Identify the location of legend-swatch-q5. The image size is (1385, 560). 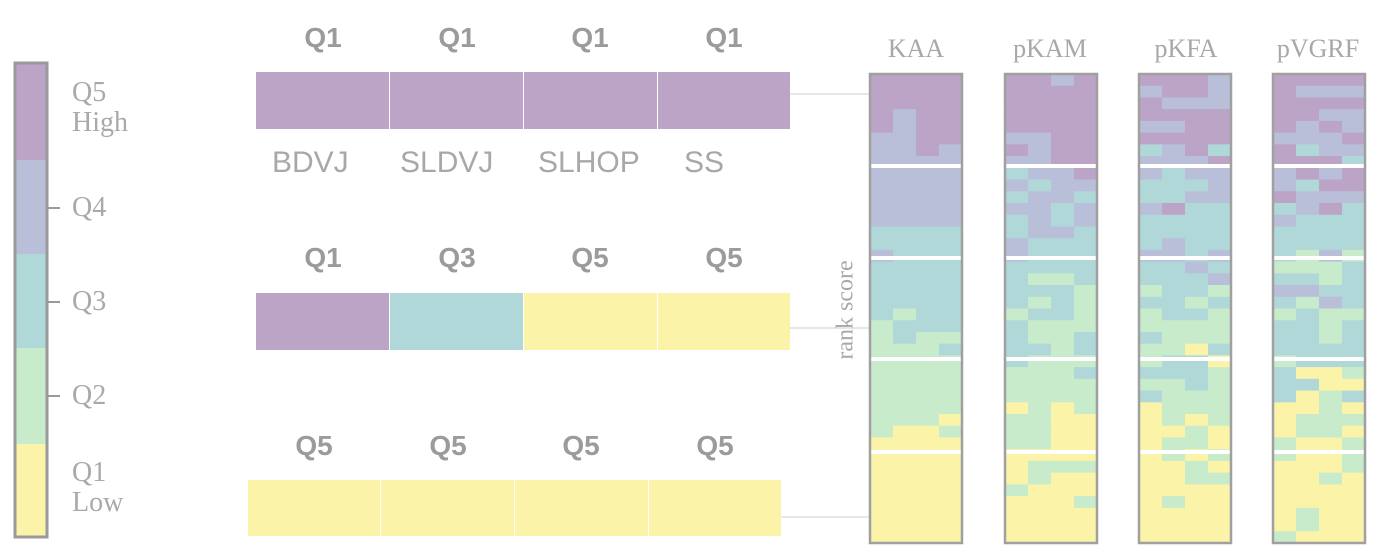
(31, 112).